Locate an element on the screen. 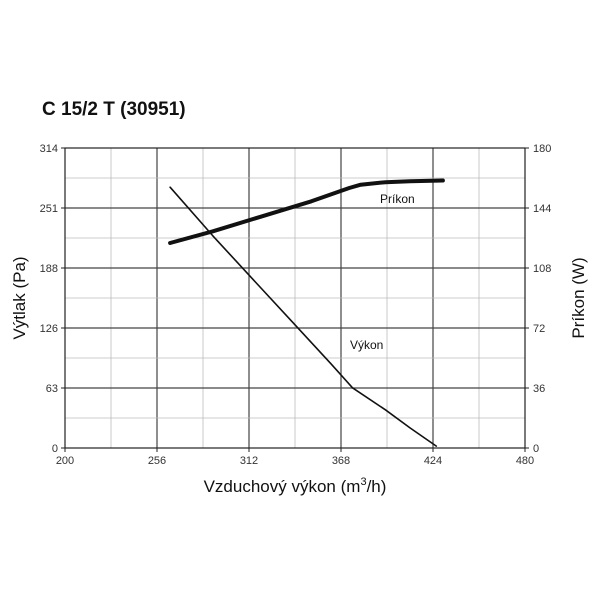 This screenshot has height=600, width=600. y-left-tick-label: 126 is located at coordinates (49, 329).